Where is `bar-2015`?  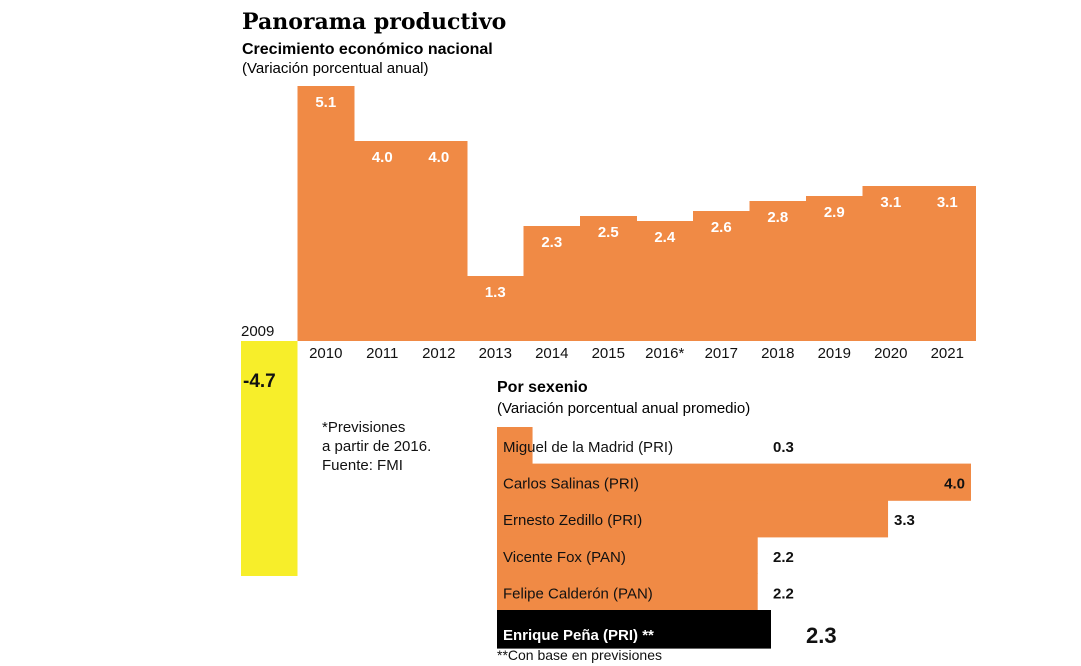
bar-2015 is located at coordinates (608, 278).